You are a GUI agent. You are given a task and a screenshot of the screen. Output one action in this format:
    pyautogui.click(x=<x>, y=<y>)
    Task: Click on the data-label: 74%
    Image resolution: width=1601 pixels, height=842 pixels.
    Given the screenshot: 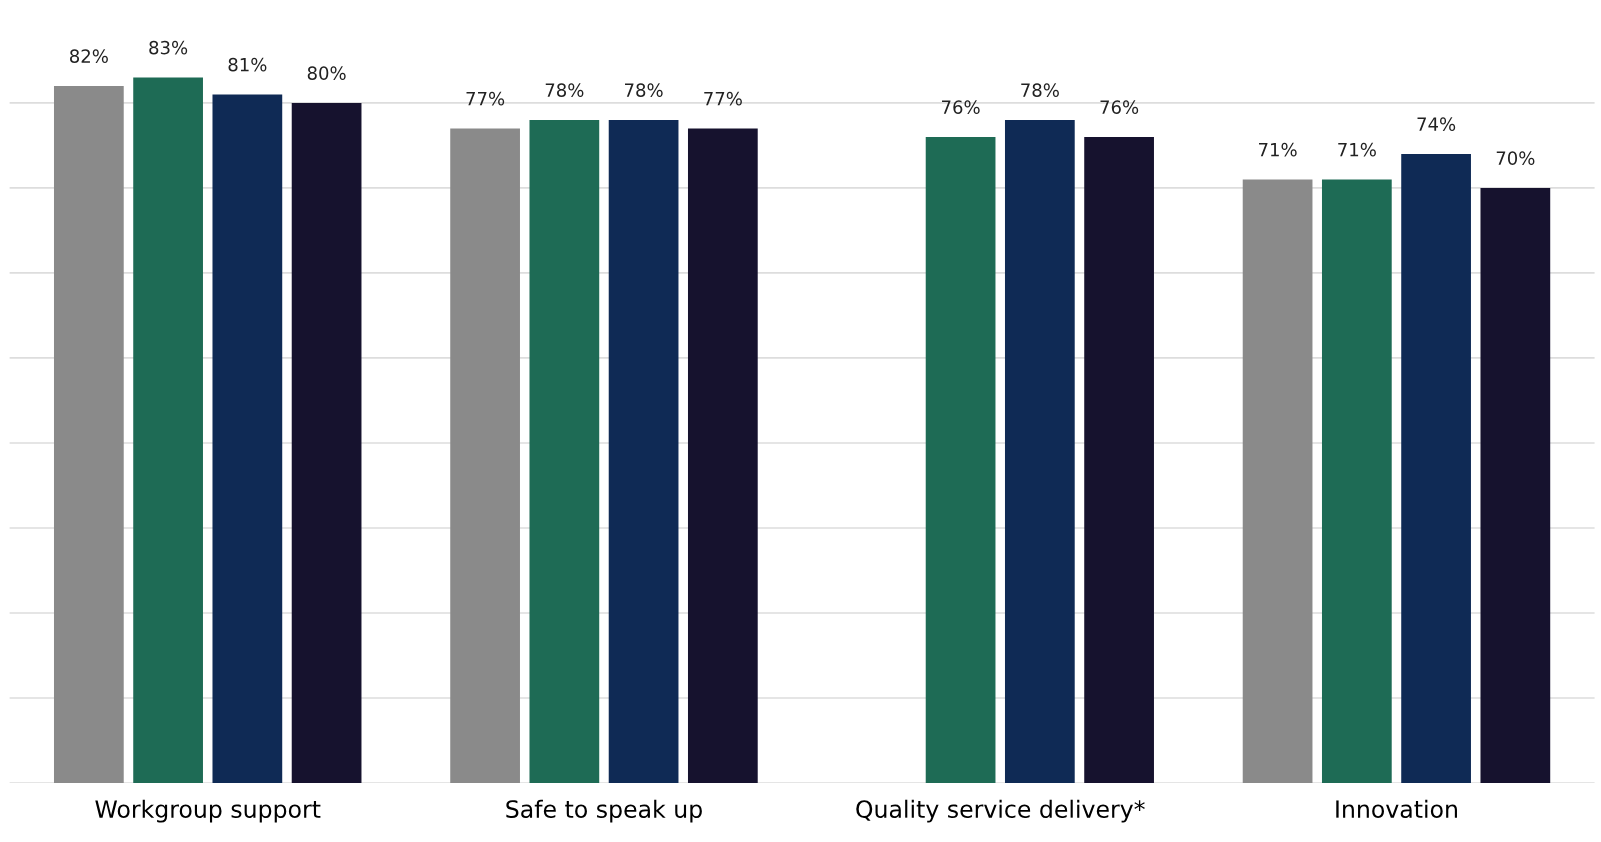 What is the action you would take?
    pyautogui.click(x=1436, y=124)
    